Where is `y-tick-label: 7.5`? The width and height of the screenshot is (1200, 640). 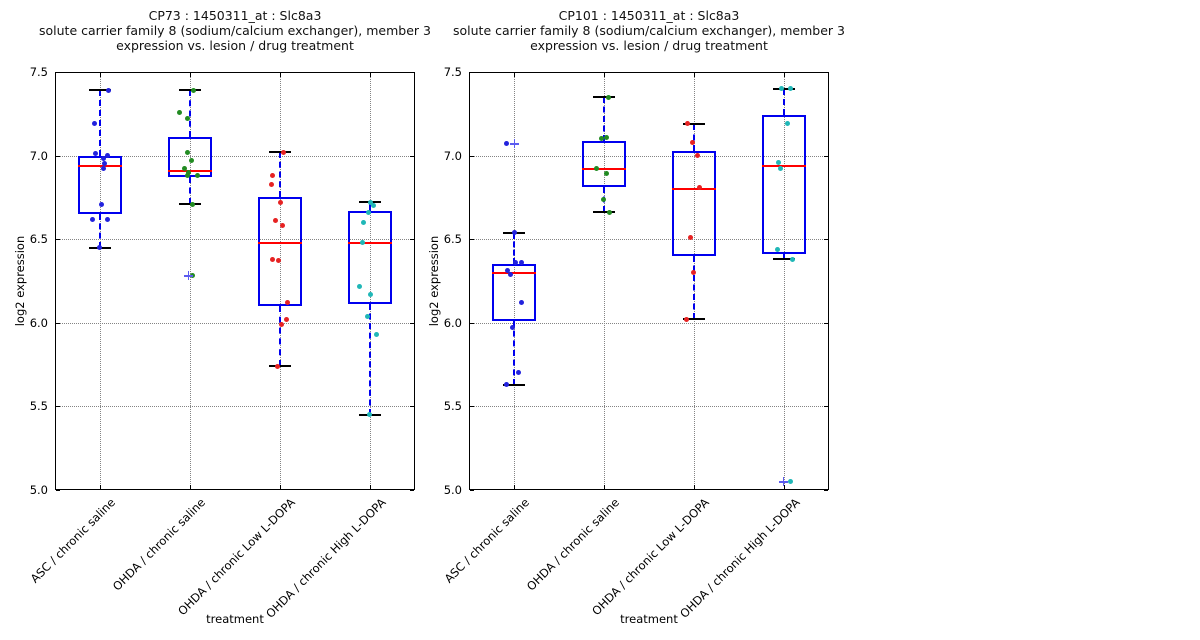 y-tick-label: 7.5 is located at coordinates (452, 72).